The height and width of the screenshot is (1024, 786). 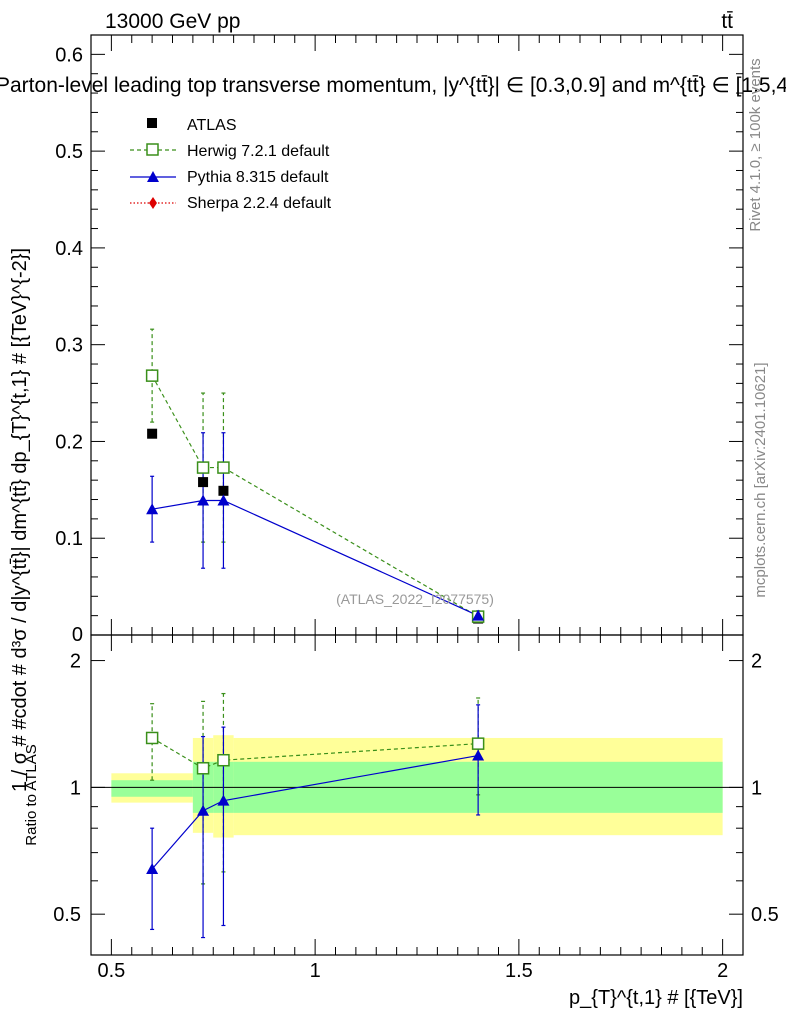 What do you see at coordinates (722, 971) in the screenshot?
I see `x-tick-label: 2` at bounding box center [722, 971].